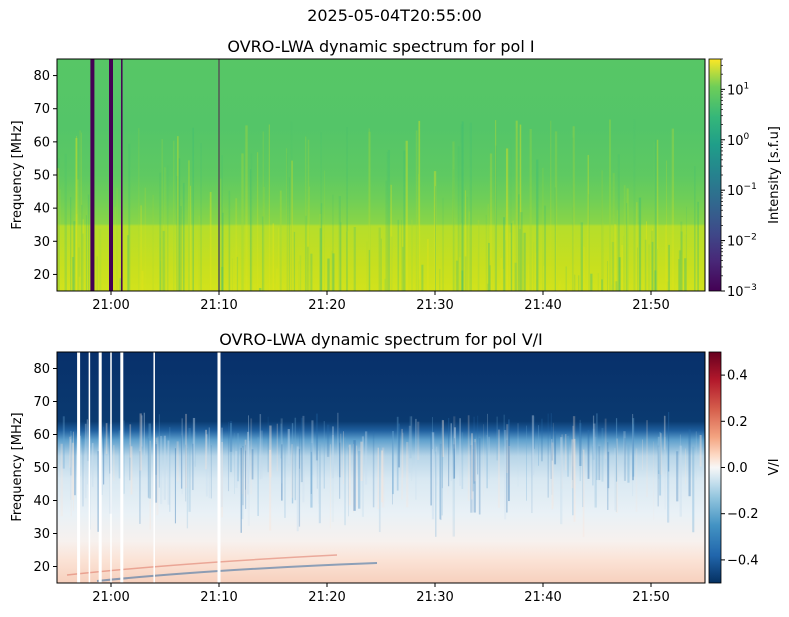 The width and height of the screenshot is (789, 617). Describe the element at coordinates (650, 305) in the screenshot. I see `x-tick-label: 21:50` at that location.